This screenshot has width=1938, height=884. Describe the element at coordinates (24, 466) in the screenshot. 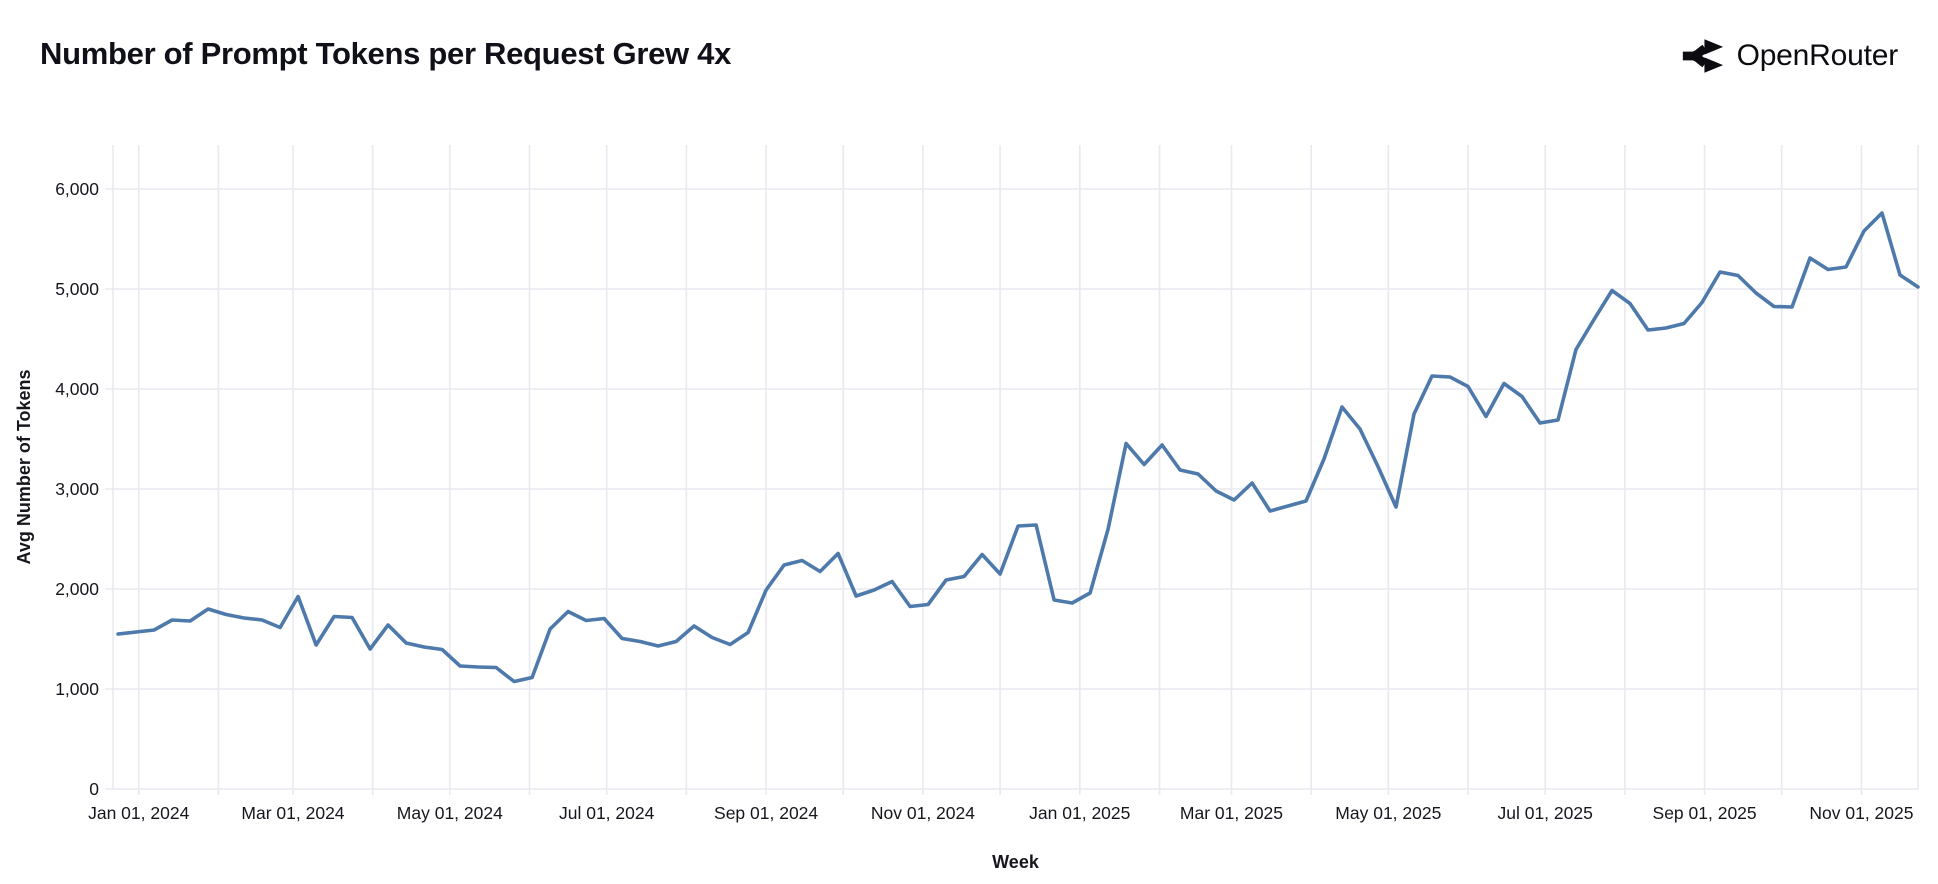

I see `y-axis-title: Avg Number of Tokens` at that location.